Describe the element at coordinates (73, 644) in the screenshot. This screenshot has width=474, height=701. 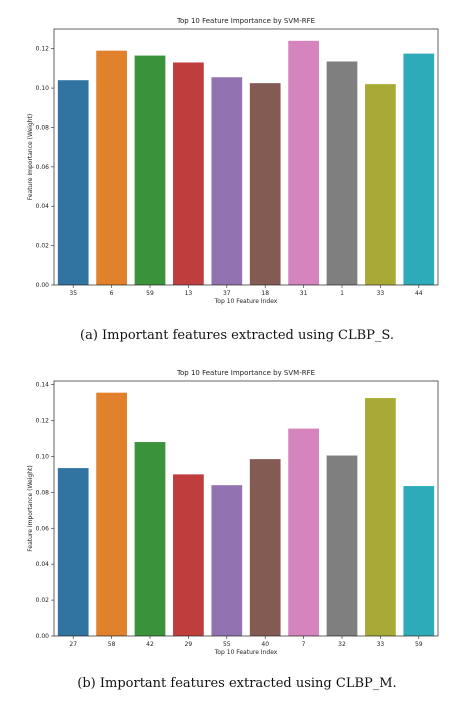
I see `x-tick-label: 27` at that location.